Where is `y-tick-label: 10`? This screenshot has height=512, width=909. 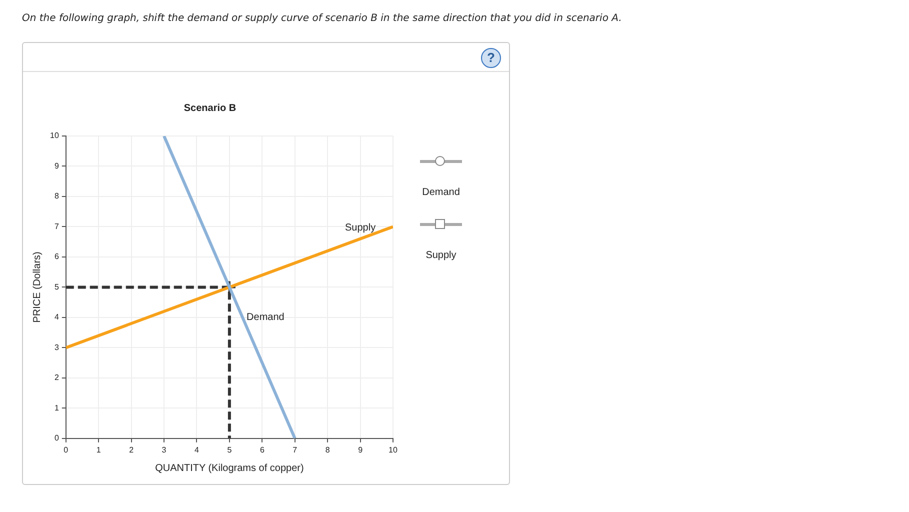 y-tick-label: 10 is located at coordinates (55, 135).